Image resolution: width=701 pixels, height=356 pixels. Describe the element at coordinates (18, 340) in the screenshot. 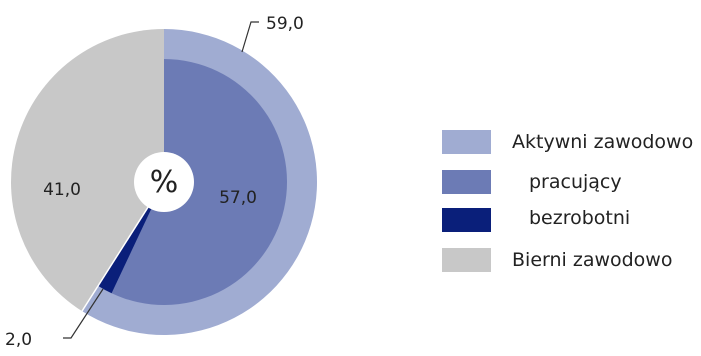

I see `value-label-bezrobotni: 2,0` at that location.